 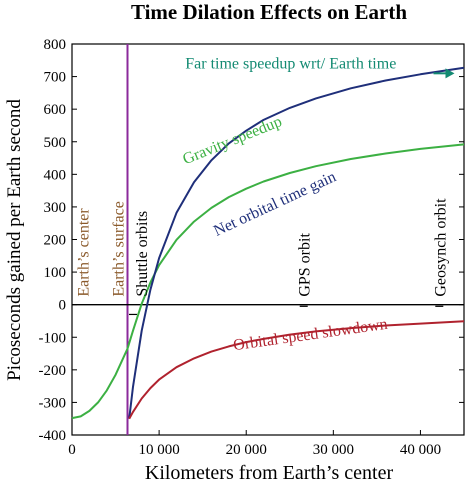 What do you see at coordinates (440, 247) in the screenshot?
I see `vertical-annotation: Geosynch orbit` at bounding box center [440, 247].